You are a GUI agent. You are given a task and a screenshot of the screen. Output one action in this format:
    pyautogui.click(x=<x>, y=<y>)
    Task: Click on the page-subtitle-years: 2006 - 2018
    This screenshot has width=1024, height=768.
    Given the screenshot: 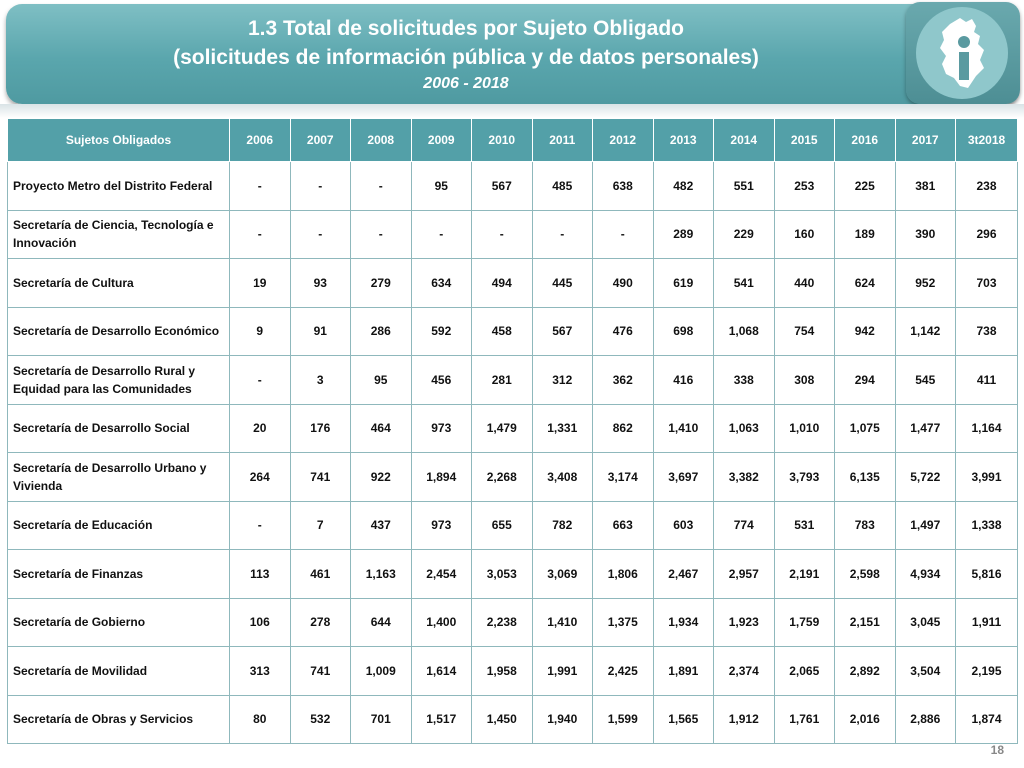 What is the action you would take?
    pyautogui.click(x=466, y=83)
    